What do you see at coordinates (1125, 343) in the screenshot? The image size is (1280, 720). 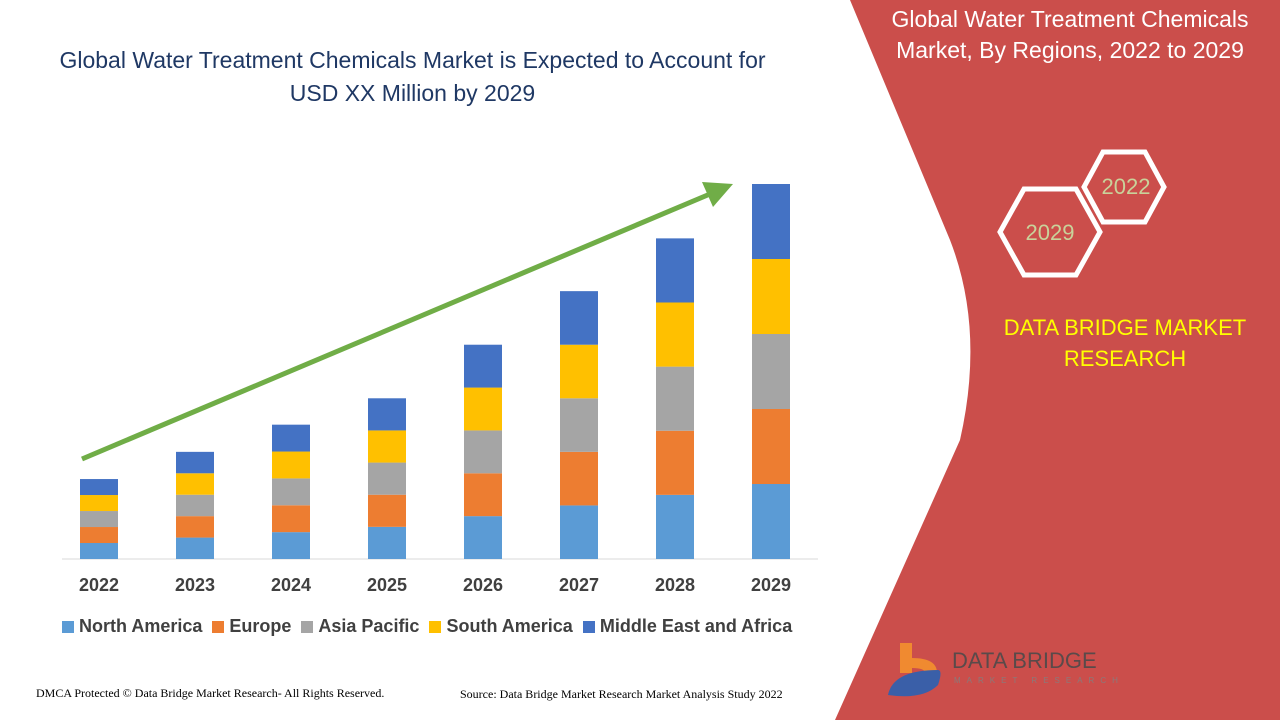 I see `brand-text: DATA BRIDGE MARKET RESEARCH` at bounding box center [1125, 343].